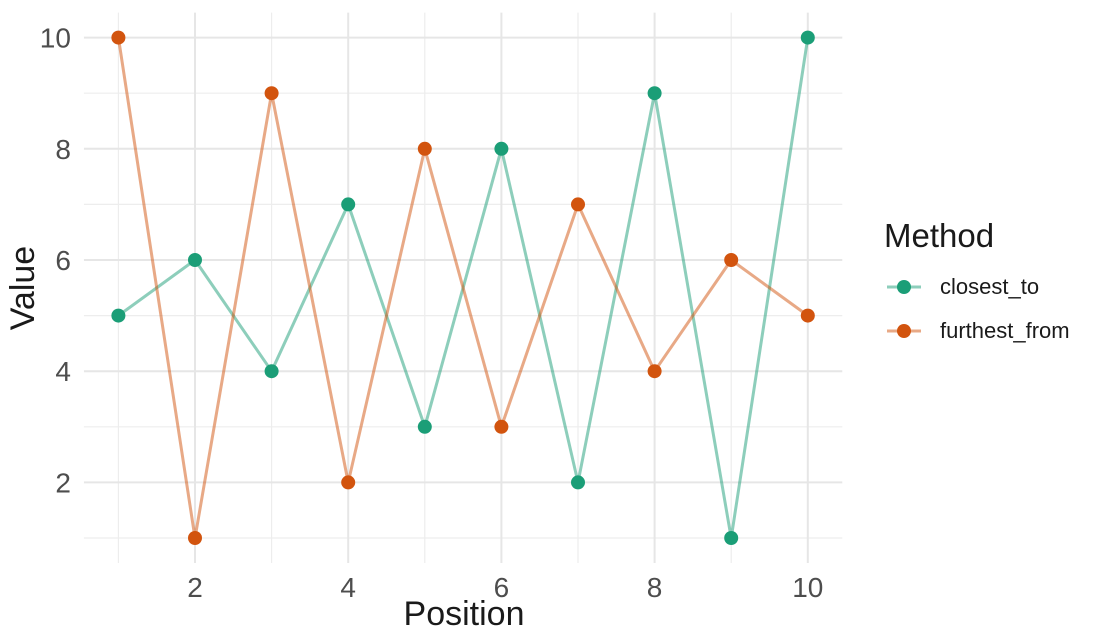  I want to click on x-tick-labels: 2 4 6 8 10, so click(505, 587).